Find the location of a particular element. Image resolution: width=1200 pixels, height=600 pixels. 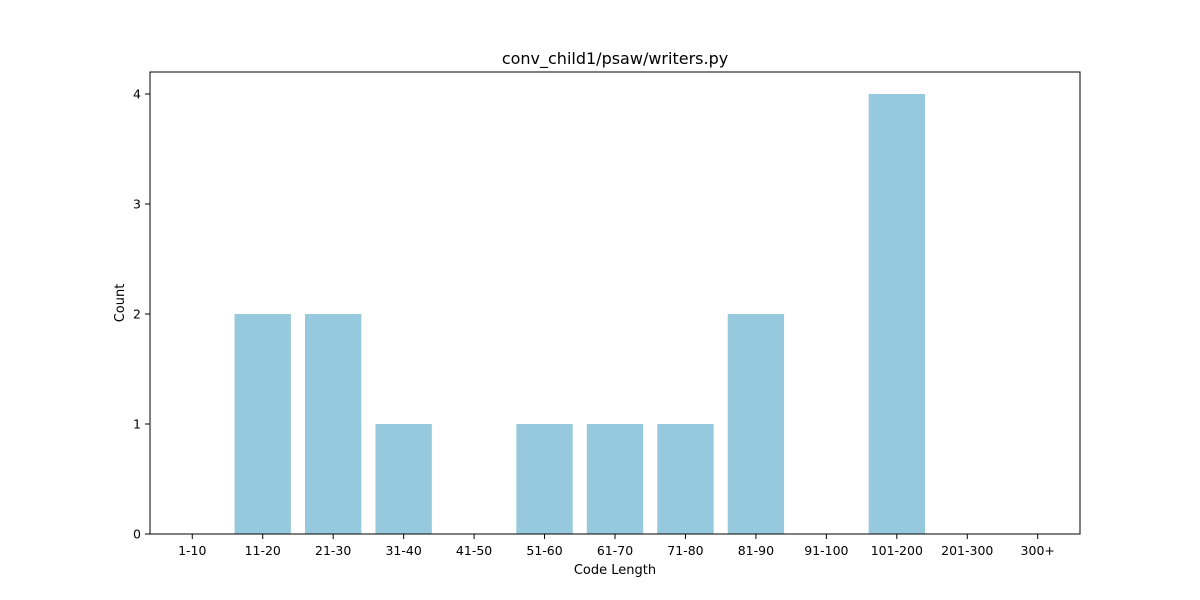

x-tick-label: 71-80 is located at coordinates (685, 550).